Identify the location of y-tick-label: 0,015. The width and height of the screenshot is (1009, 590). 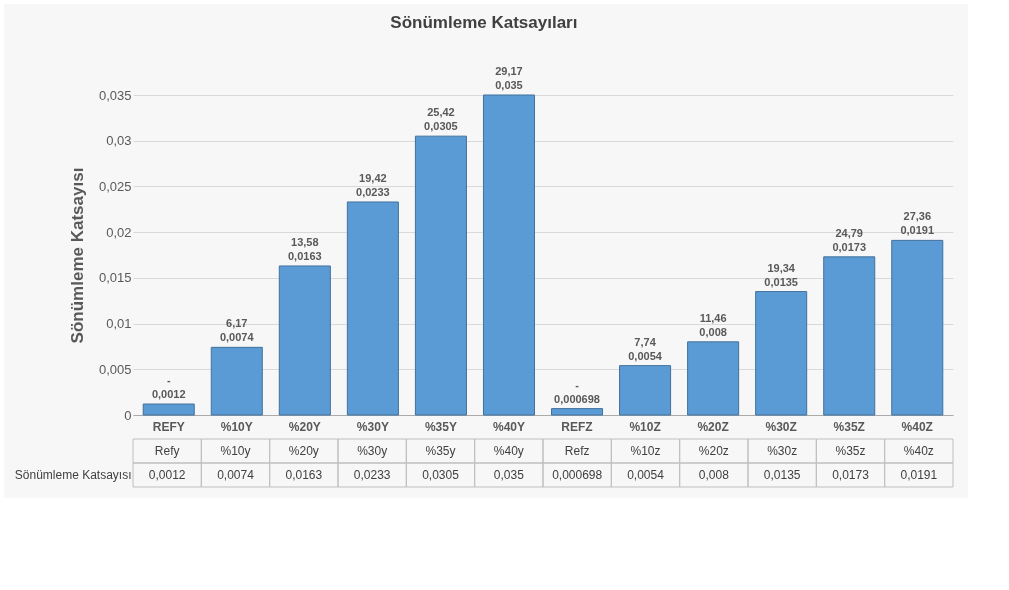
(115, 278).